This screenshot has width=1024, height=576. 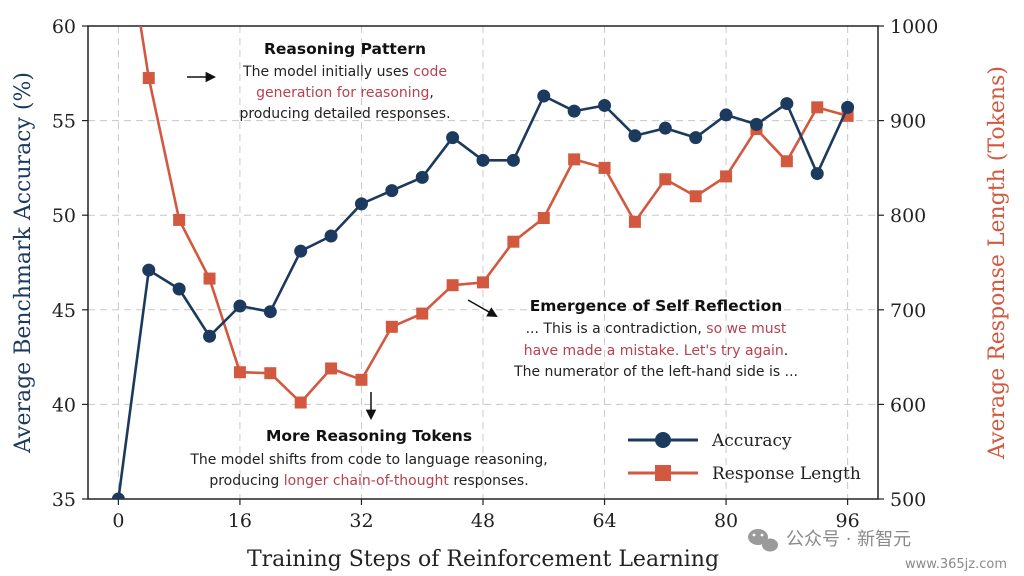 What do you see at coordinates (663, 473) in the screenshot?
I see `legend-response-length-marker` at bounding box center [663, 473].